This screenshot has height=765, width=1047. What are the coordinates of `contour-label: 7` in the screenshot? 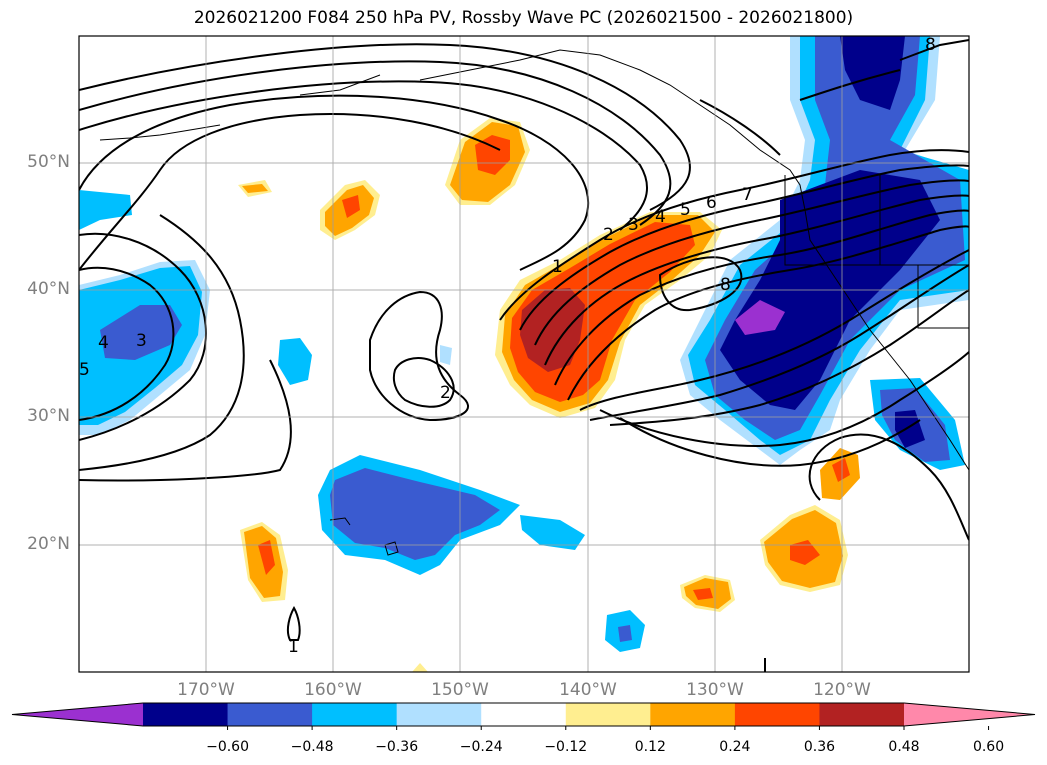 It's located at (747, 195).